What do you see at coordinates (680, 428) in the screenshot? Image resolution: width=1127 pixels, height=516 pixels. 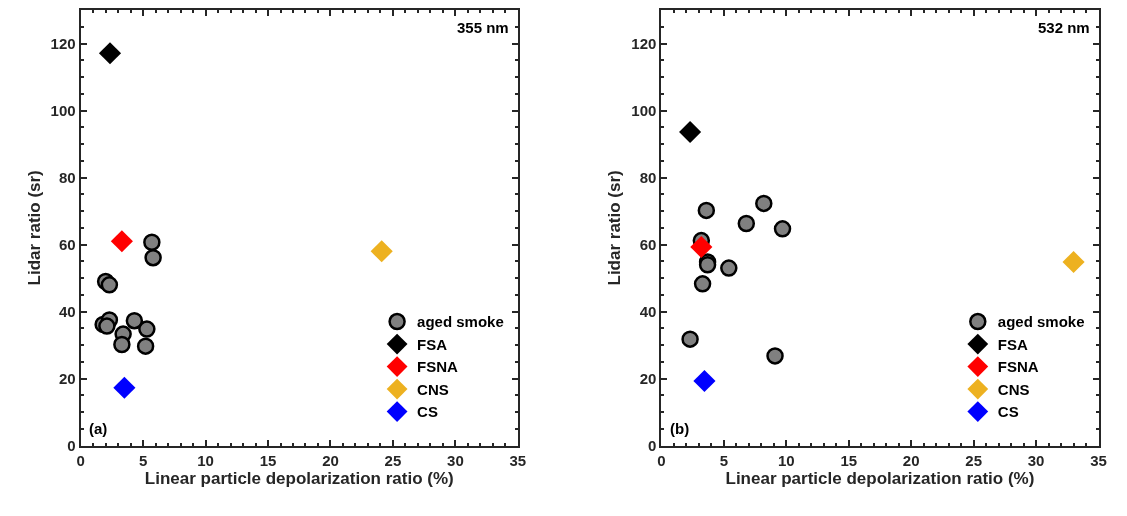 I see `annotation: (b)` at bounding box center [680, 428].